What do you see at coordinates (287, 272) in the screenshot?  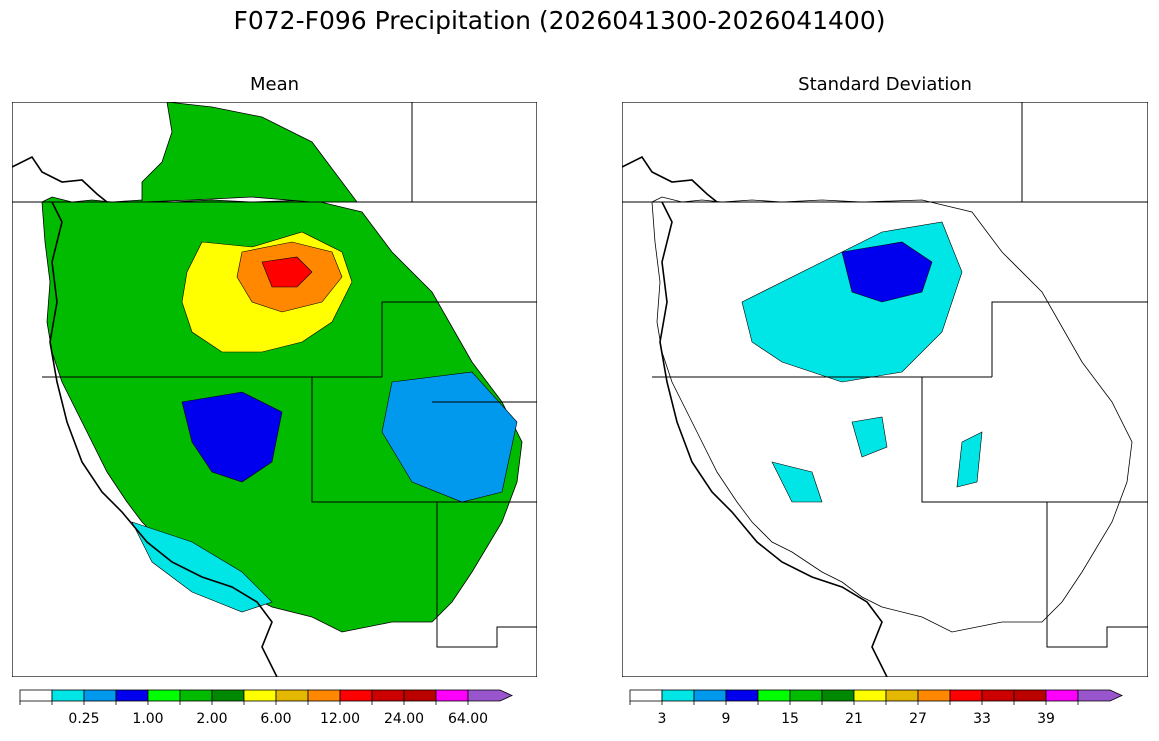 I see `red-core` at bounding box center [287, 272].